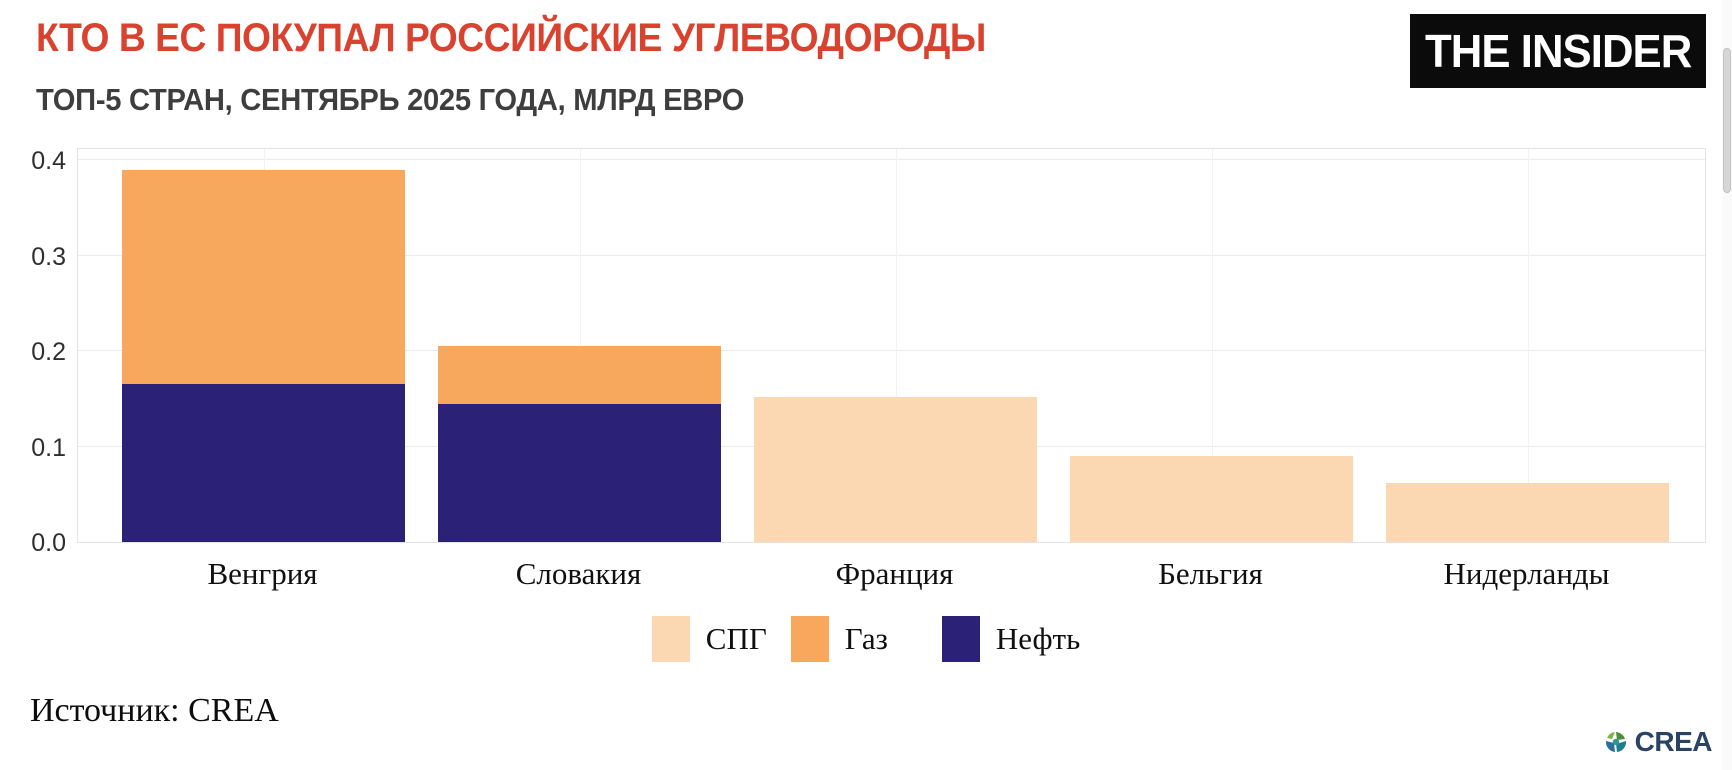 The width and height of the screenshot is (1732, 770). What do you see at coordinates (154, 710) in the screenshot?
I see `source-text: Источник: CREA` at bounding box center [154, 710].